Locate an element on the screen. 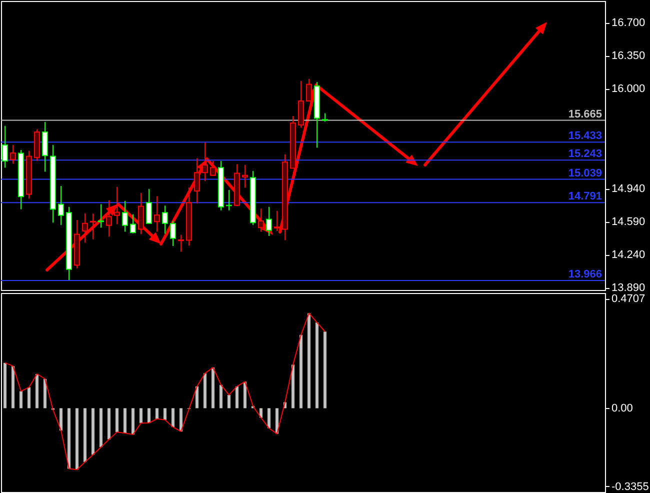 Image resolution: width=650 pixels, height=493 pixels. ref-line-label: 15.433 is located at coordinates (585, 136).